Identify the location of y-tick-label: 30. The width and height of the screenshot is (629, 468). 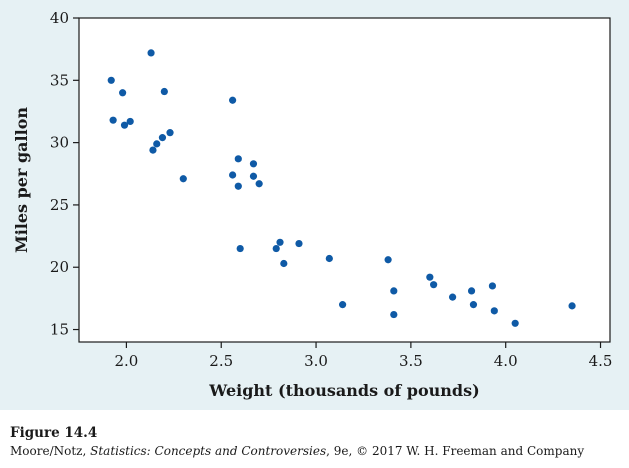
(59, 143).